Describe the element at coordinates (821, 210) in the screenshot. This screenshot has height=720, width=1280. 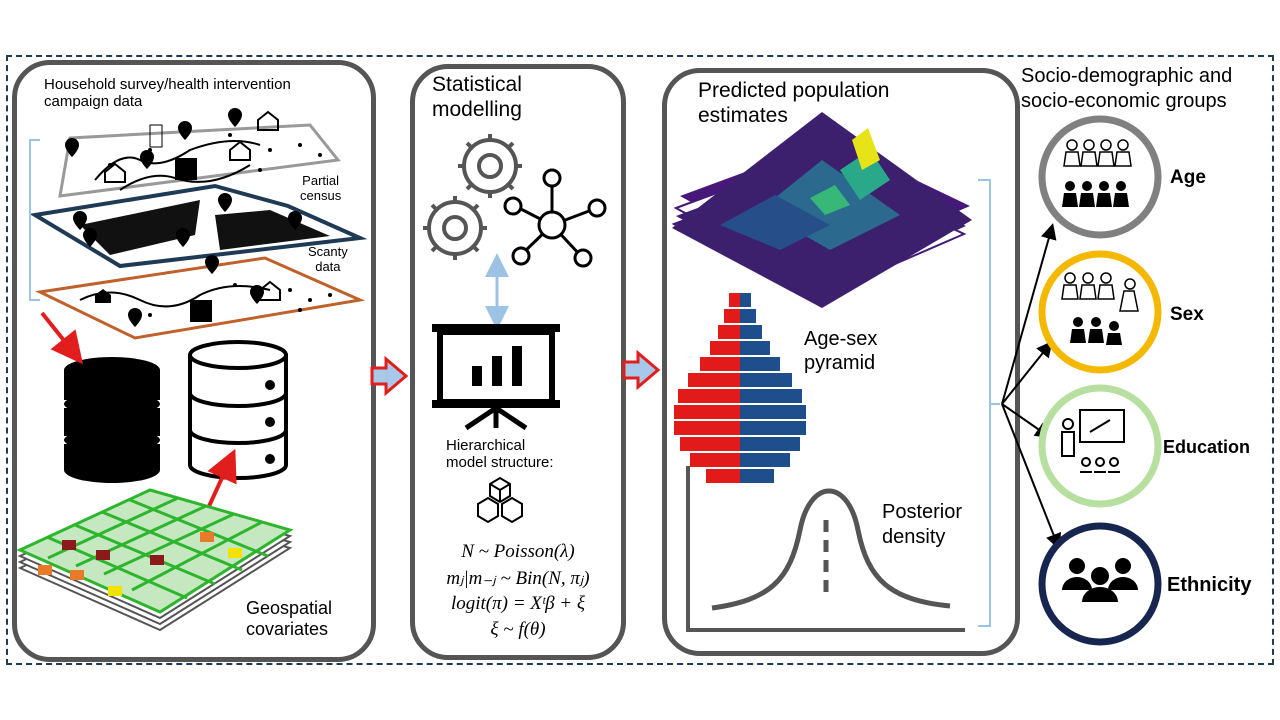
I see `heatmap-layer-stack` at that location.